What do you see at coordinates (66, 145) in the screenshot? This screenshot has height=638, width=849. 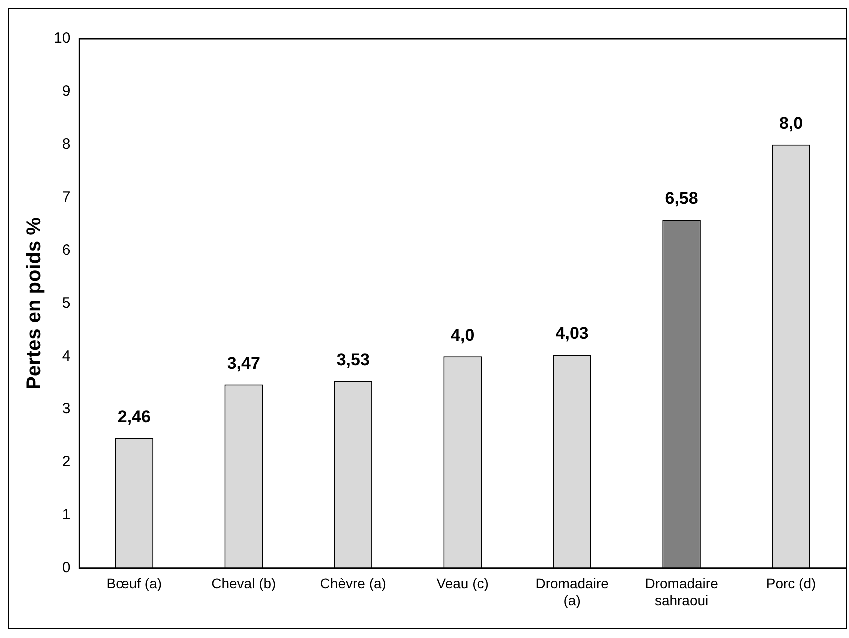 I see `y-tick-label: 8` at bounding box center [66, 145].